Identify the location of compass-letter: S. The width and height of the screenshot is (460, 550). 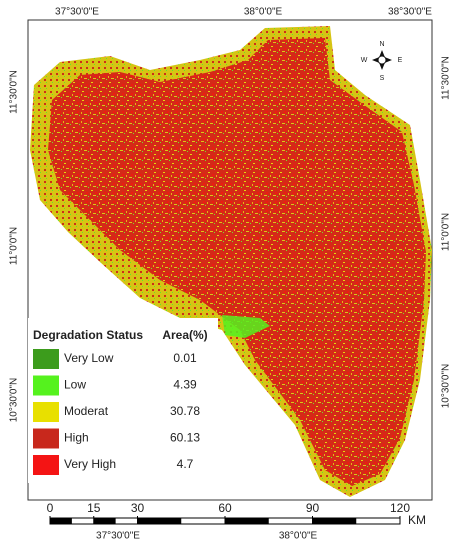
(382, 78).